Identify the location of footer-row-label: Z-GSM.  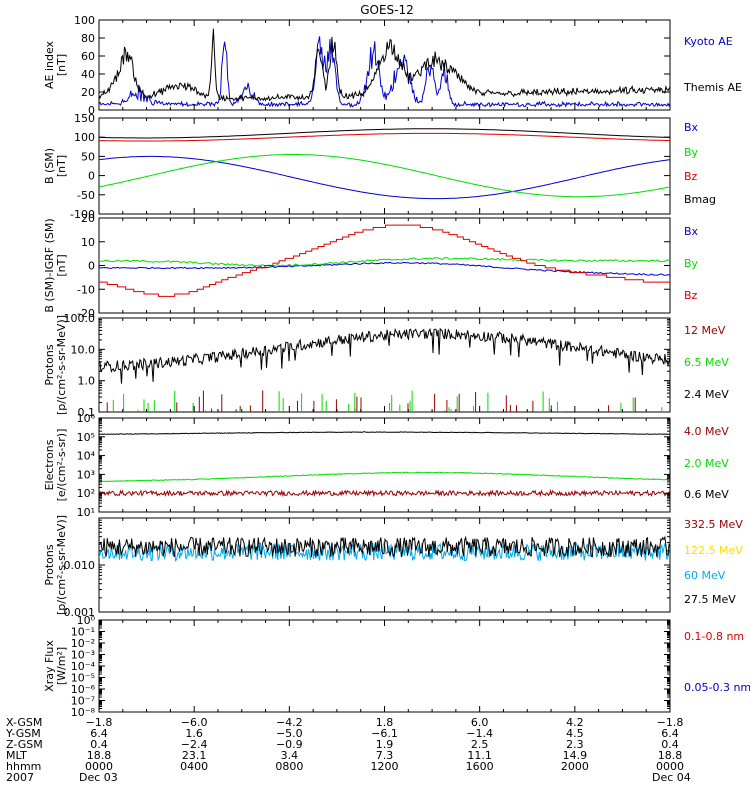
(24, 744).